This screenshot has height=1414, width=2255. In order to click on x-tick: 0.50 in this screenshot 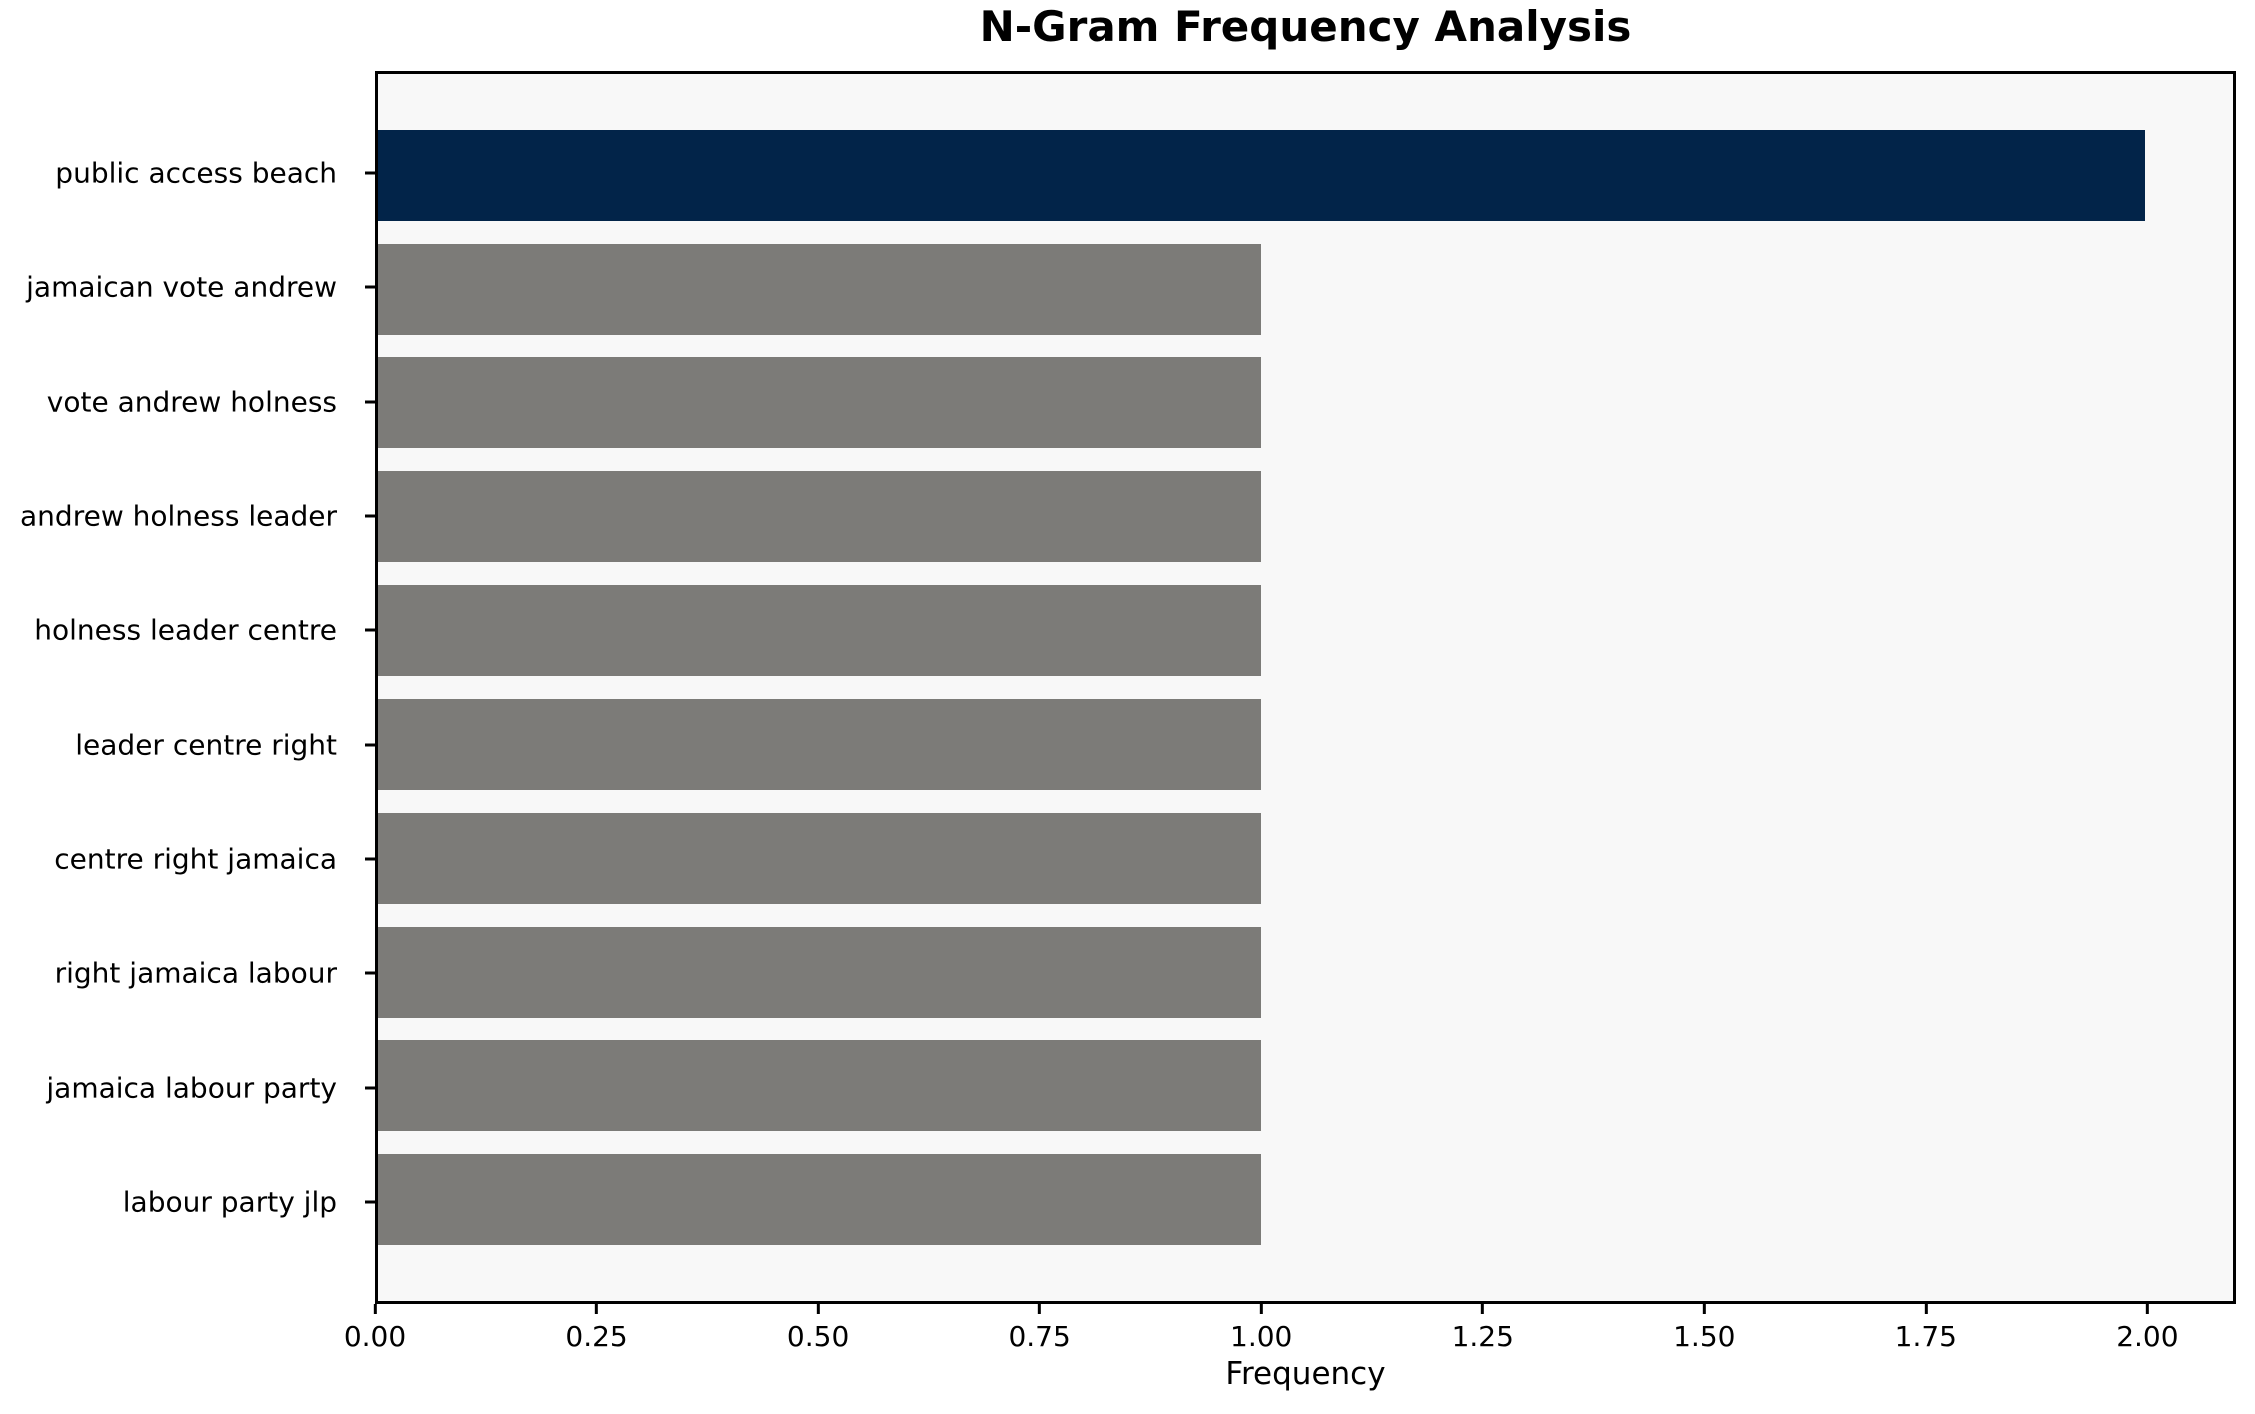, I will do `click(818, 1328)`.